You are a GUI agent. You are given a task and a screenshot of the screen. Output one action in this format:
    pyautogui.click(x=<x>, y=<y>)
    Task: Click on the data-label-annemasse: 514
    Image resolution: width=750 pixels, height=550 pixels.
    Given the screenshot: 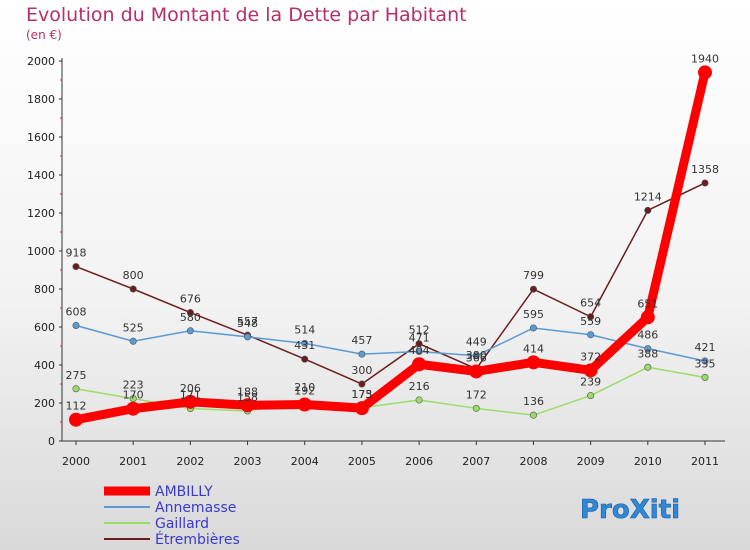 What is the action you would take?
    pyautogui.click(x=304, y=329)
    